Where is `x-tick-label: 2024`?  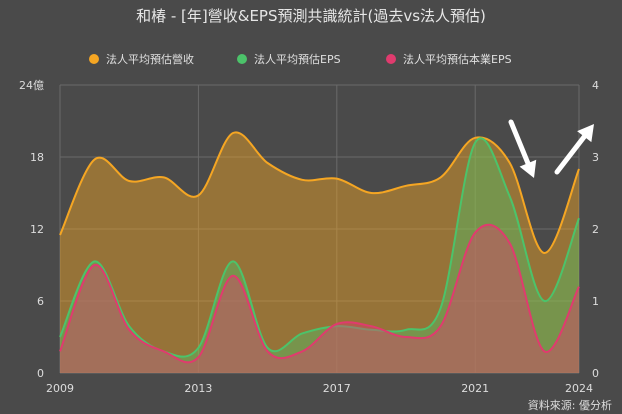
x-tick-label: 2024 is located at coordinates (579, 388).